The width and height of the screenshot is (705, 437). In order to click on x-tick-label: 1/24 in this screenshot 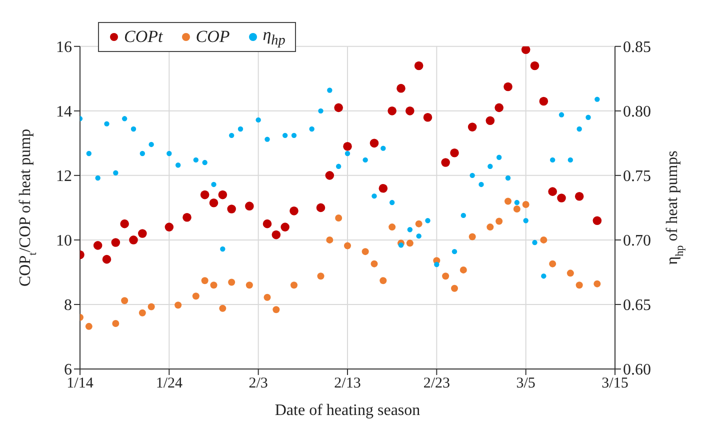, I will do `click(169, 384)`.